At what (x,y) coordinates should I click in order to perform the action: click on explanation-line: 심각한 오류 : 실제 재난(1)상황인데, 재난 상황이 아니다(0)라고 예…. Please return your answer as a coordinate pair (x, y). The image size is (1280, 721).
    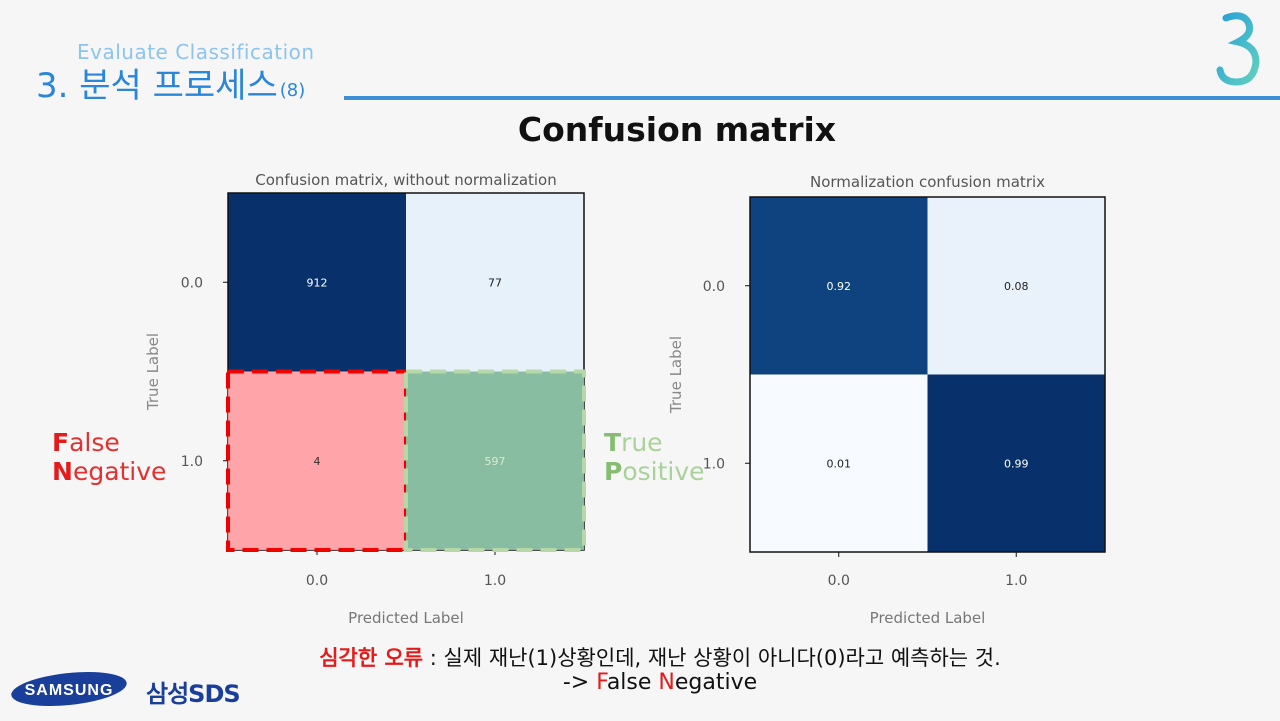
    Looking at the image, I should click on (640, 657).